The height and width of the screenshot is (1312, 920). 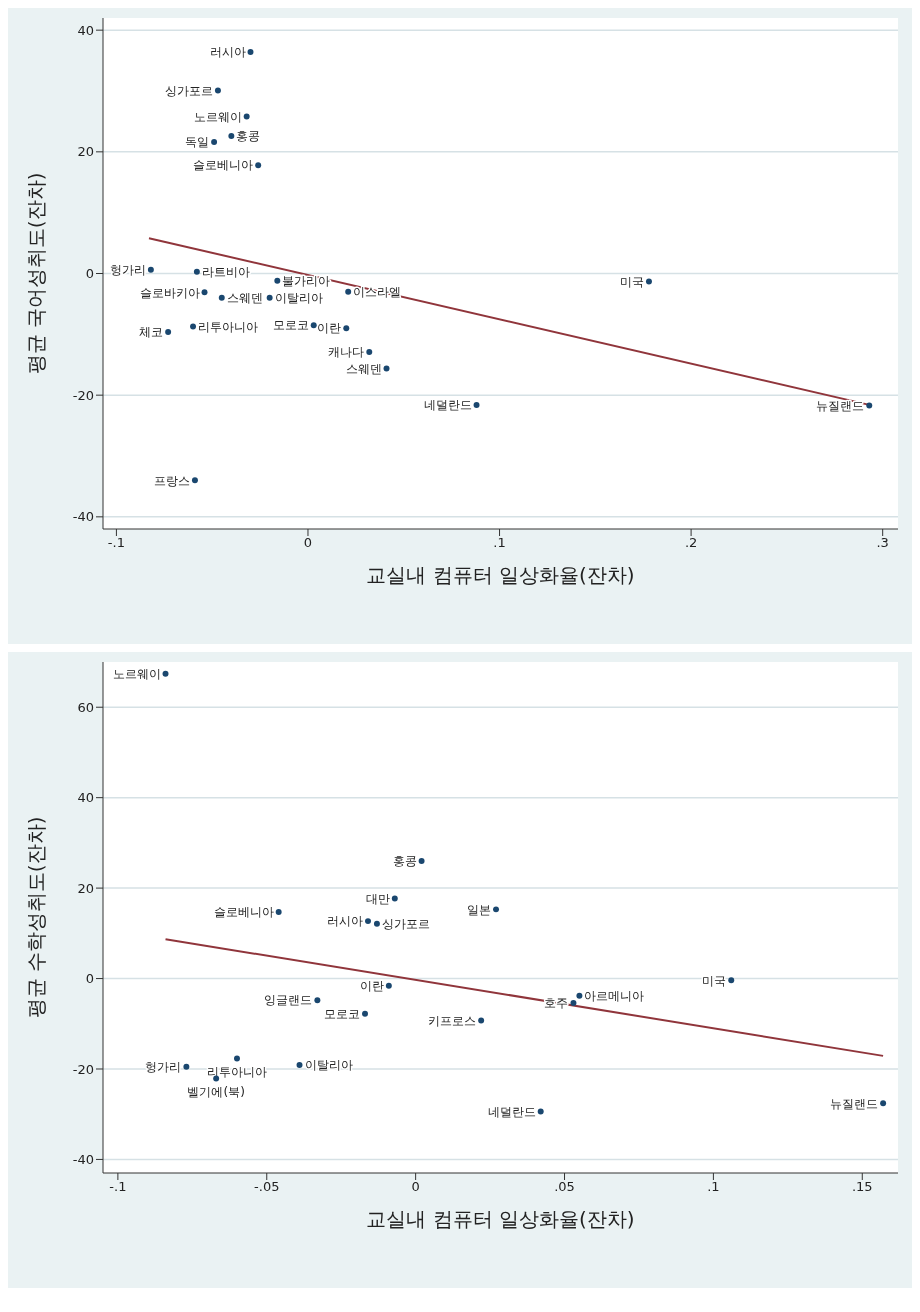 What do you see at coordinates (267, 1187) in the screenshot?
I see `x-tick-label: -.05` at bounding box center [267, 1187].